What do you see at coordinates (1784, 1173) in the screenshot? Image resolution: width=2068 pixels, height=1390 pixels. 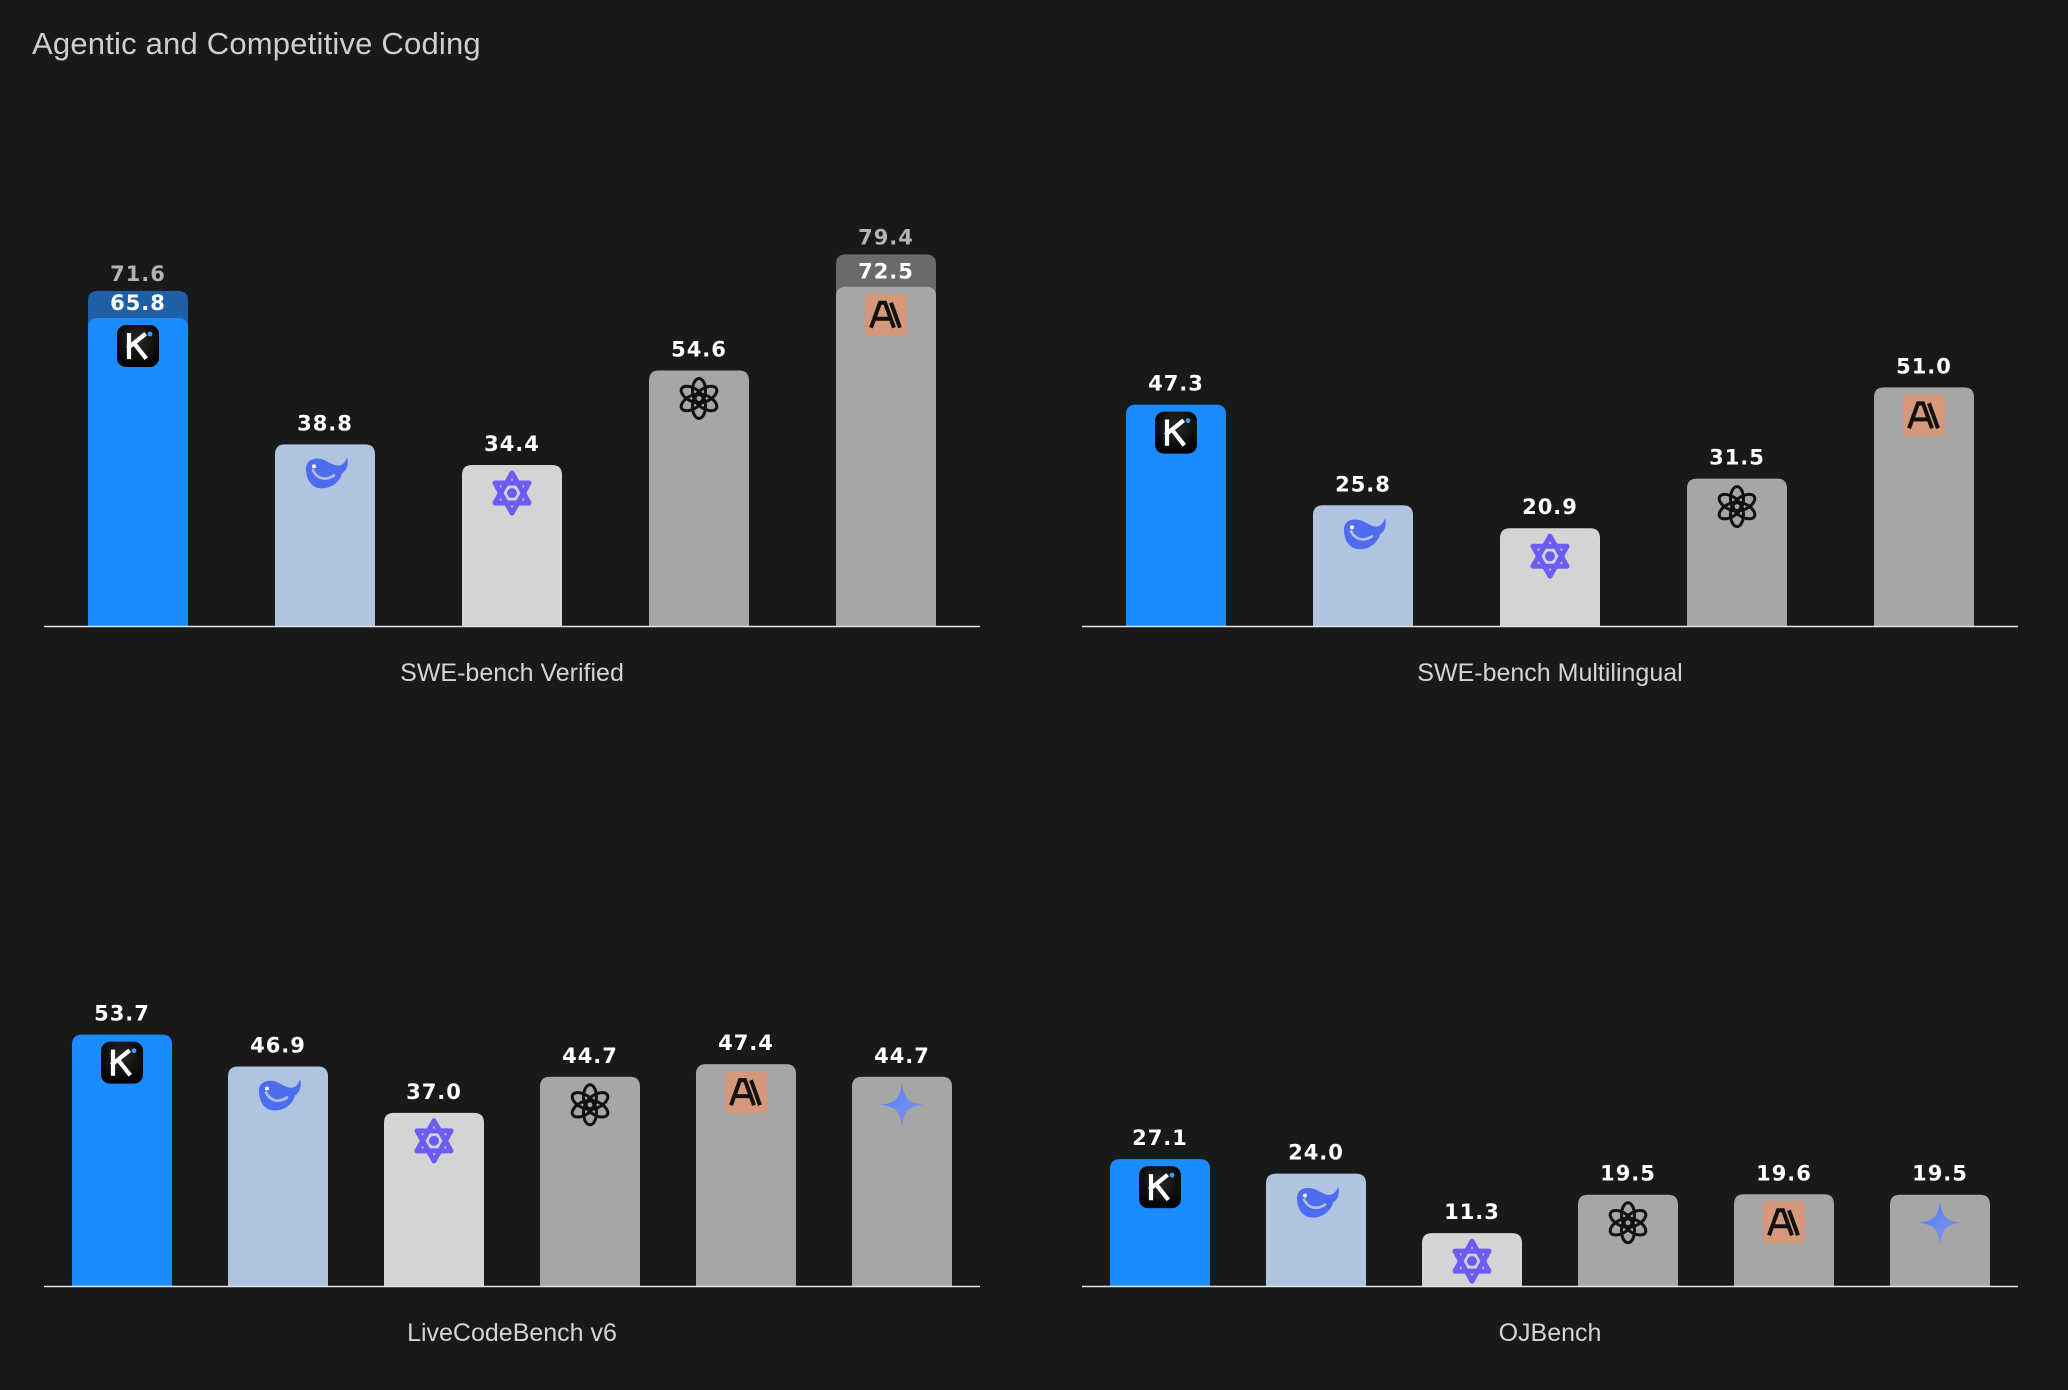 I see `bar-value-label: 19.6` at bounding box center [1784, 1173].